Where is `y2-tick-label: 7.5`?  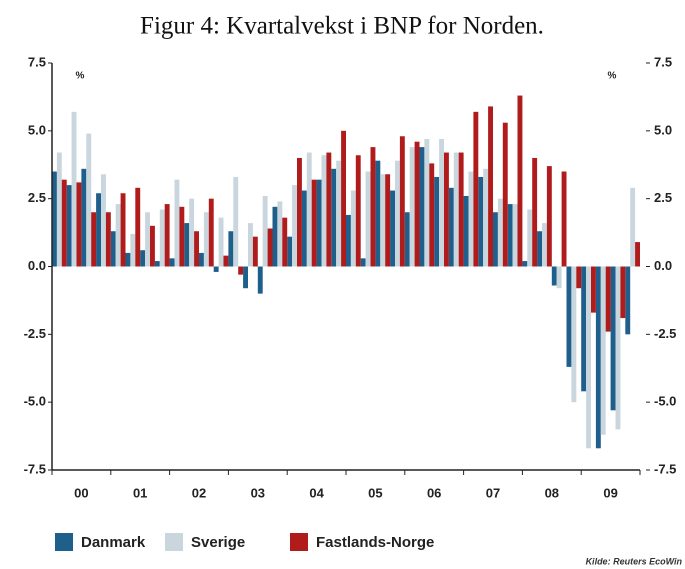 y2-tick-label: 7.5 is located at coordinates (663, 61).